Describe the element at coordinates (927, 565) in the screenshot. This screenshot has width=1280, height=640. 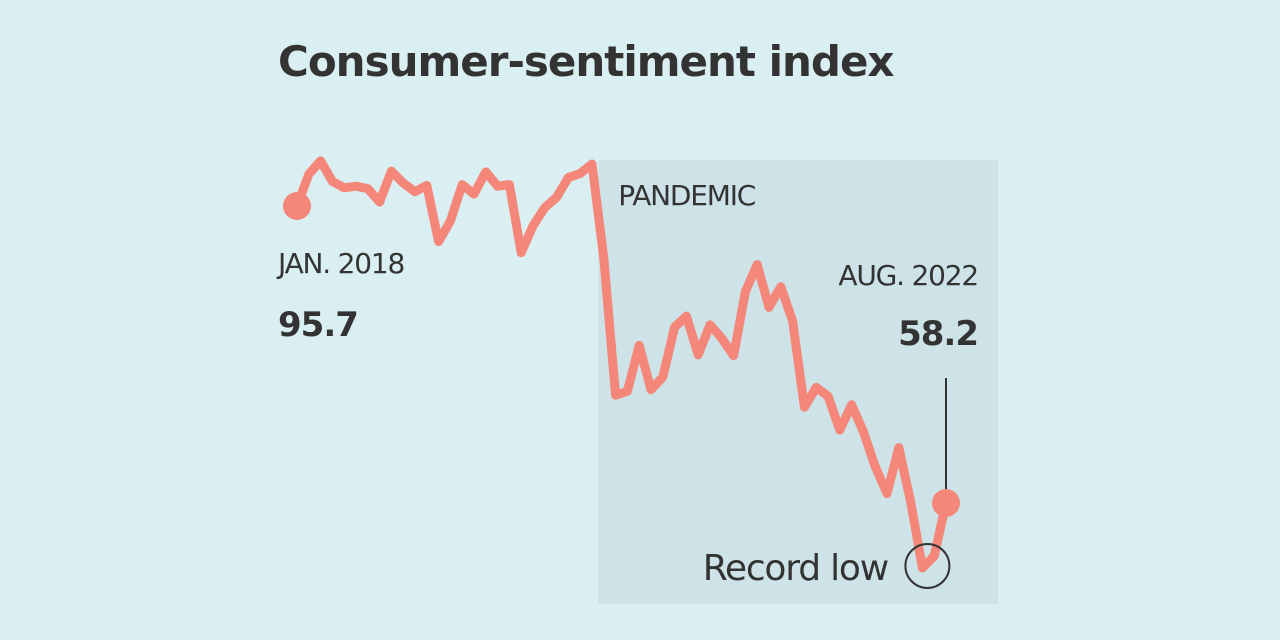
I see `record-low-circle` at that location.